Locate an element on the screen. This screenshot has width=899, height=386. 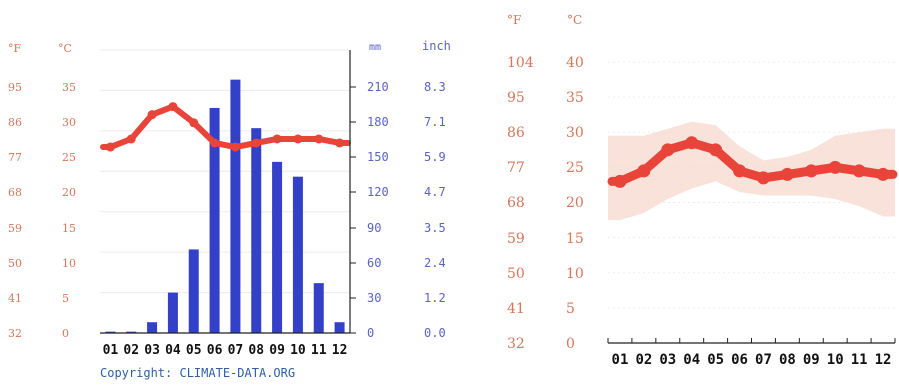
y-tick-inch: 0.0 is located at coordinates (435, 333).